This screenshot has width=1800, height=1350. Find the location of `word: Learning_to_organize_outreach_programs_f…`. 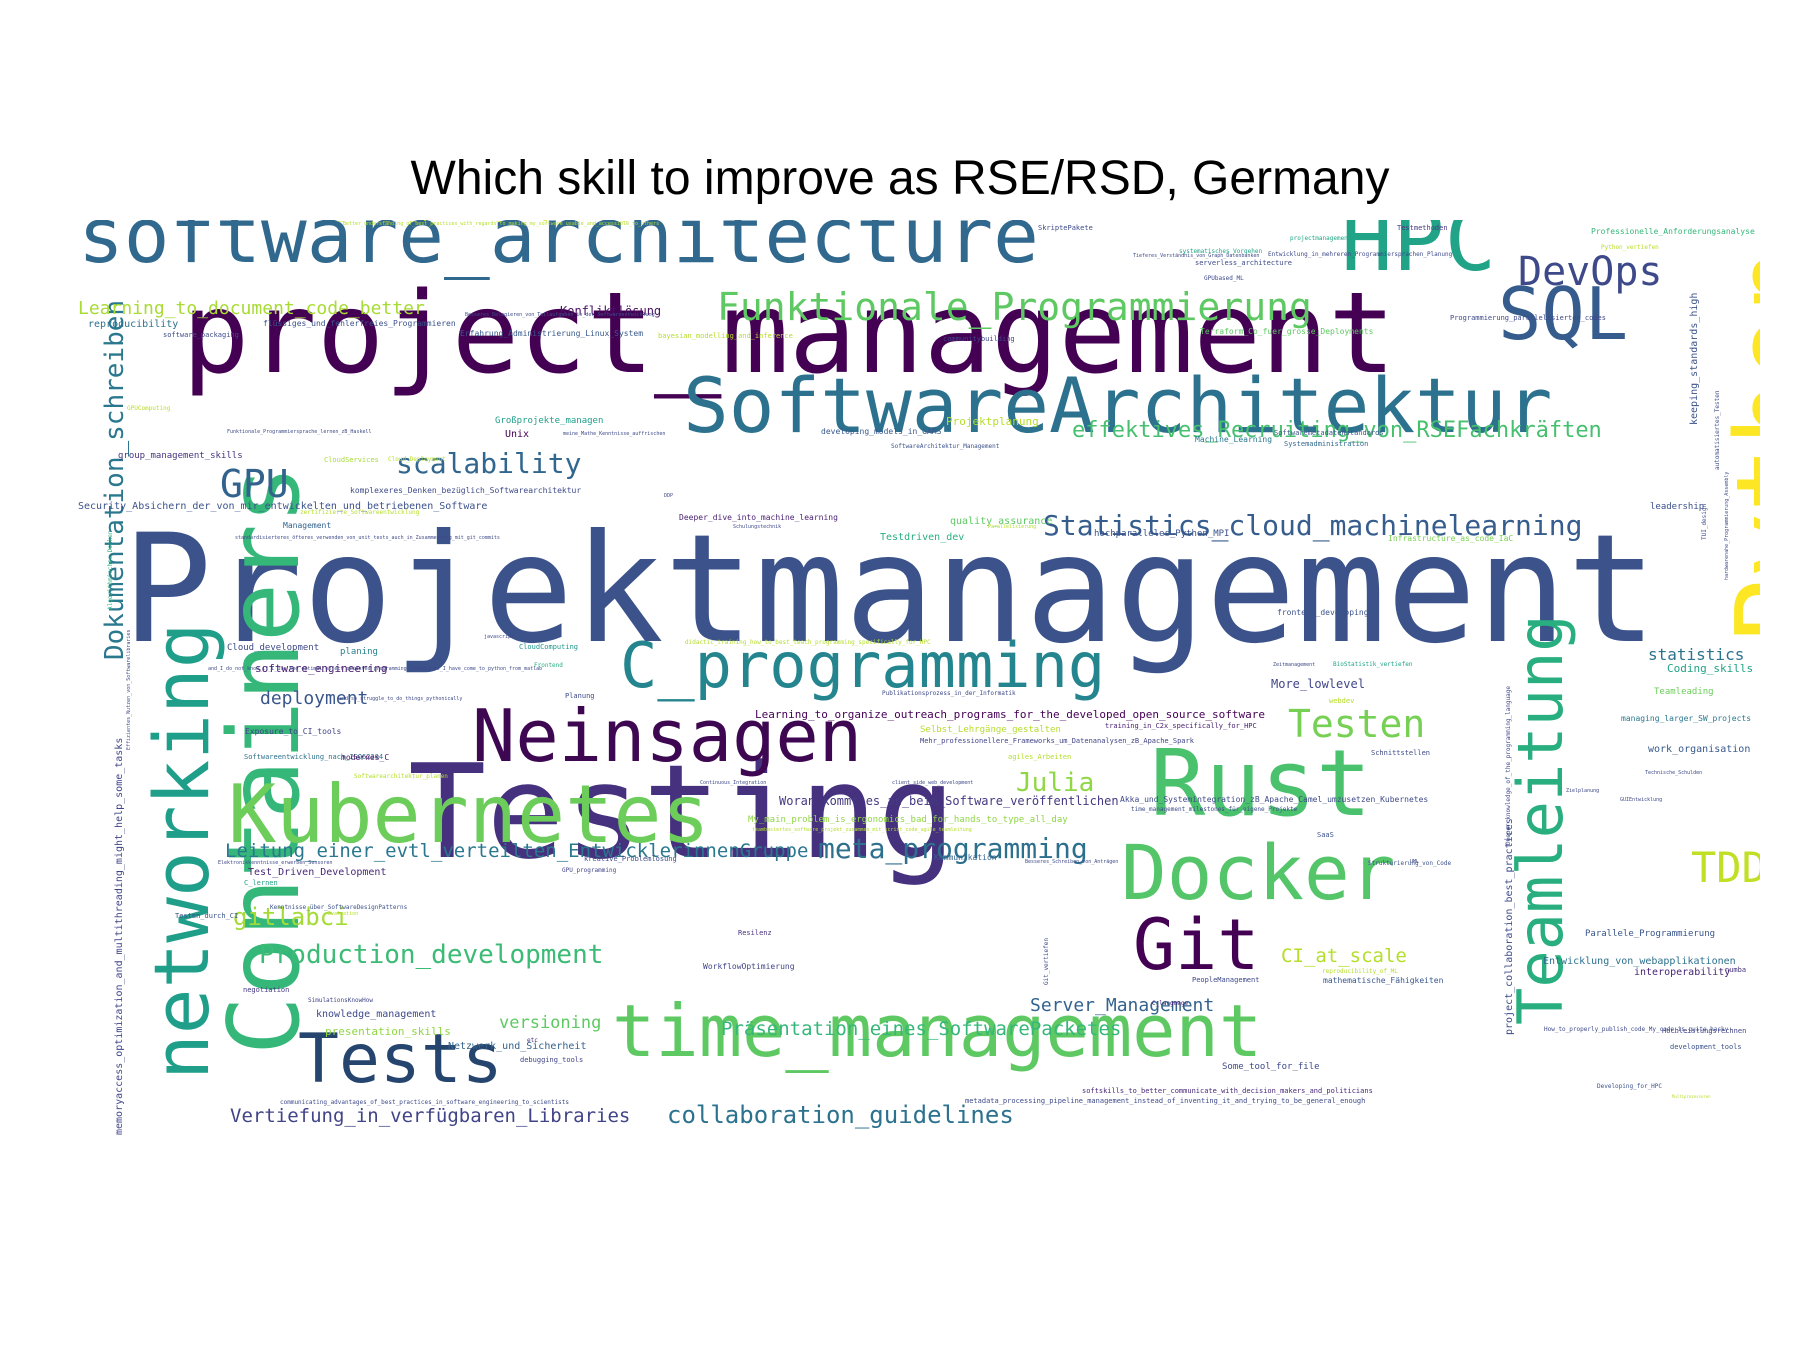

word: Learning_to_organize_outreach_programs_f… is located at coordinates (1010, 714).